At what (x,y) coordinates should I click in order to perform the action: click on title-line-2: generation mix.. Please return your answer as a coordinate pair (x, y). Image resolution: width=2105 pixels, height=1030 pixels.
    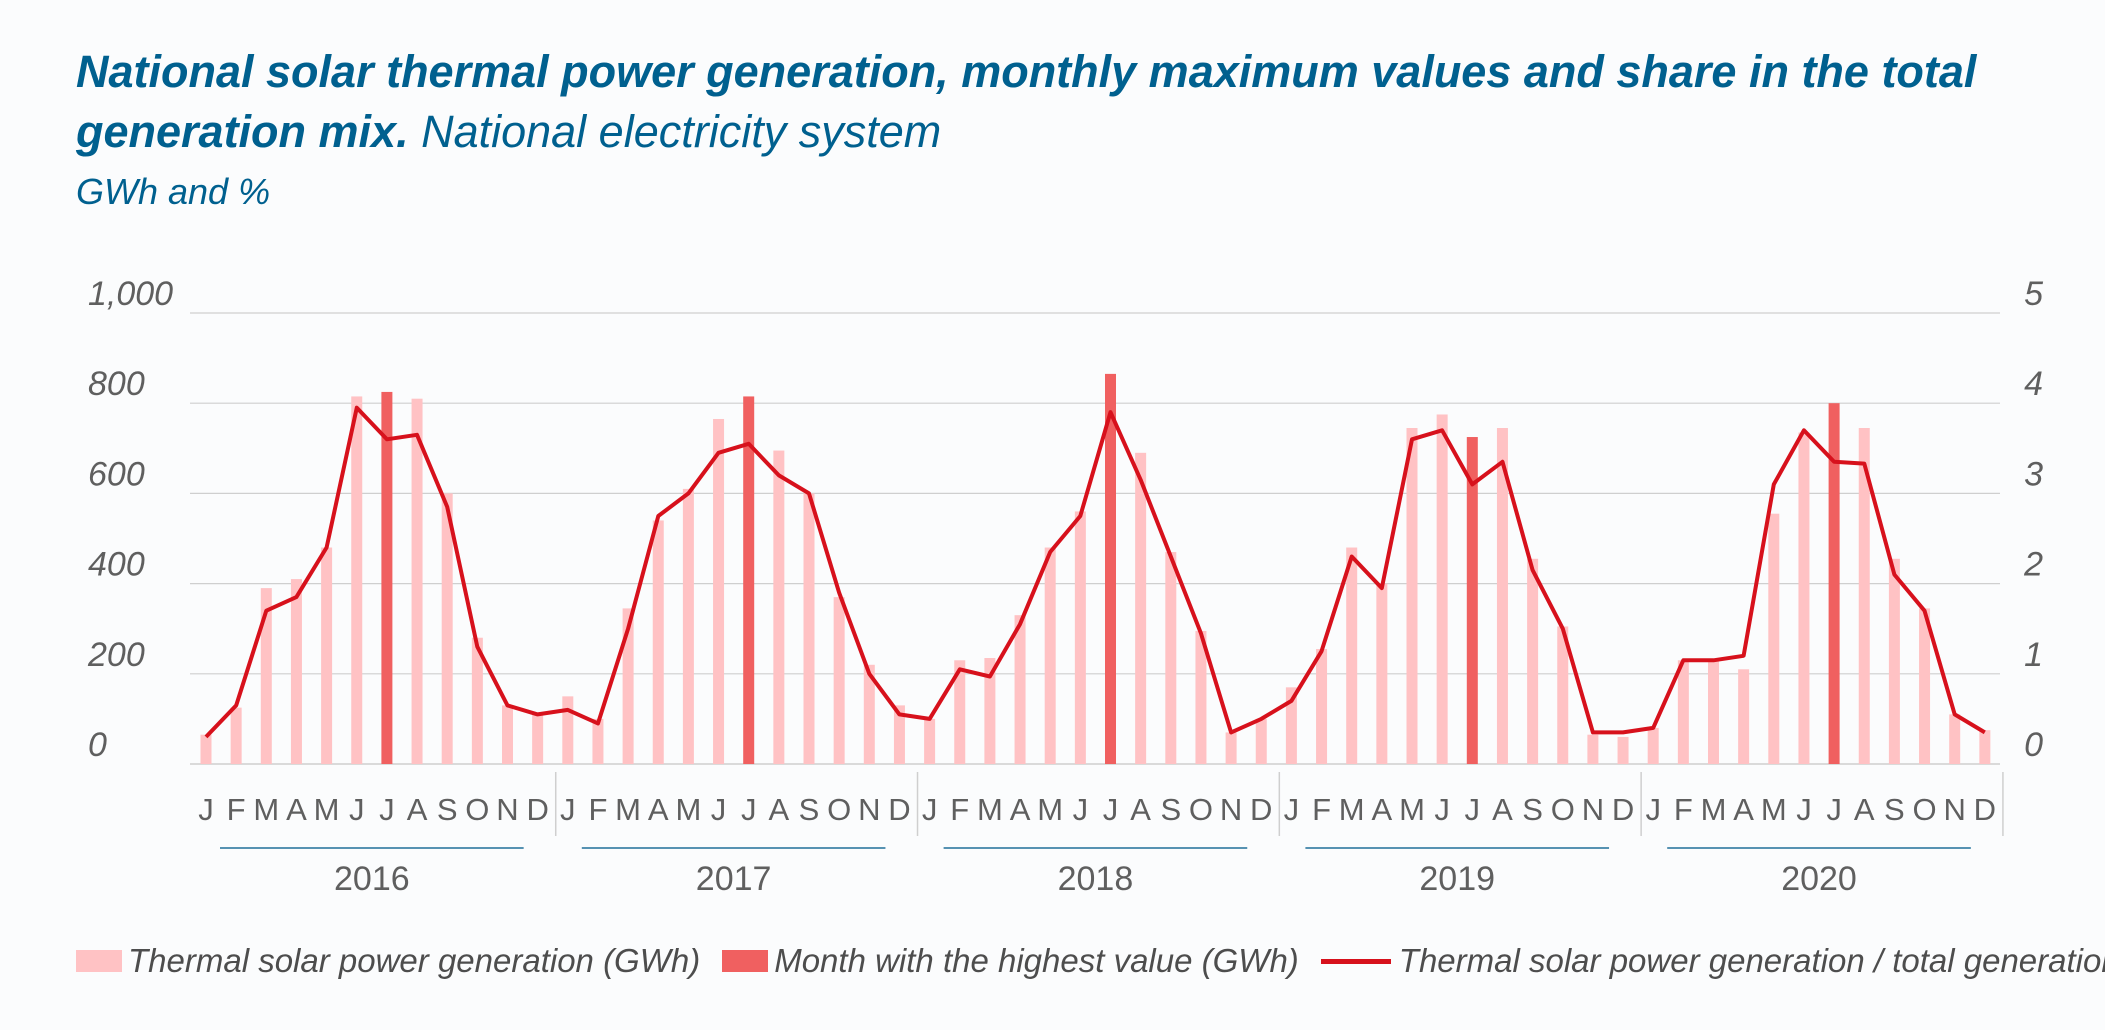
    Looking at the image, I should click on (242, 131).